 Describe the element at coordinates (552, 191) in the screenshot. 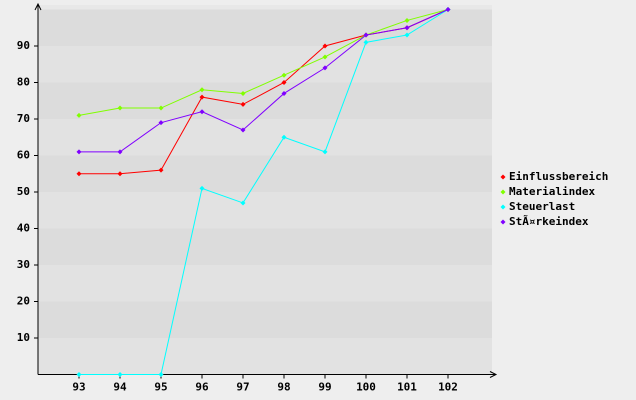

I see `legend-label: Materialindex` at that location.